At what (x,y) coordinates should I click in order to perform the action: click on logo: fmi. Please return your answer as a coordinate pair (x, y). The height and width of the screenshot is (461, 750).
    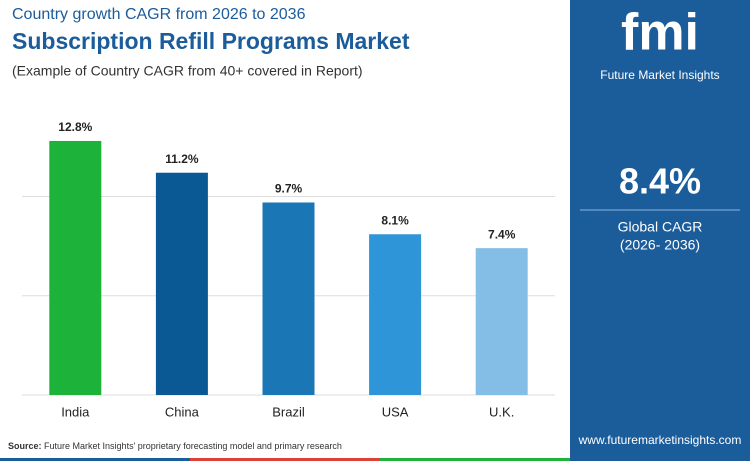
    Looking at the image, I should click on (660, 33).